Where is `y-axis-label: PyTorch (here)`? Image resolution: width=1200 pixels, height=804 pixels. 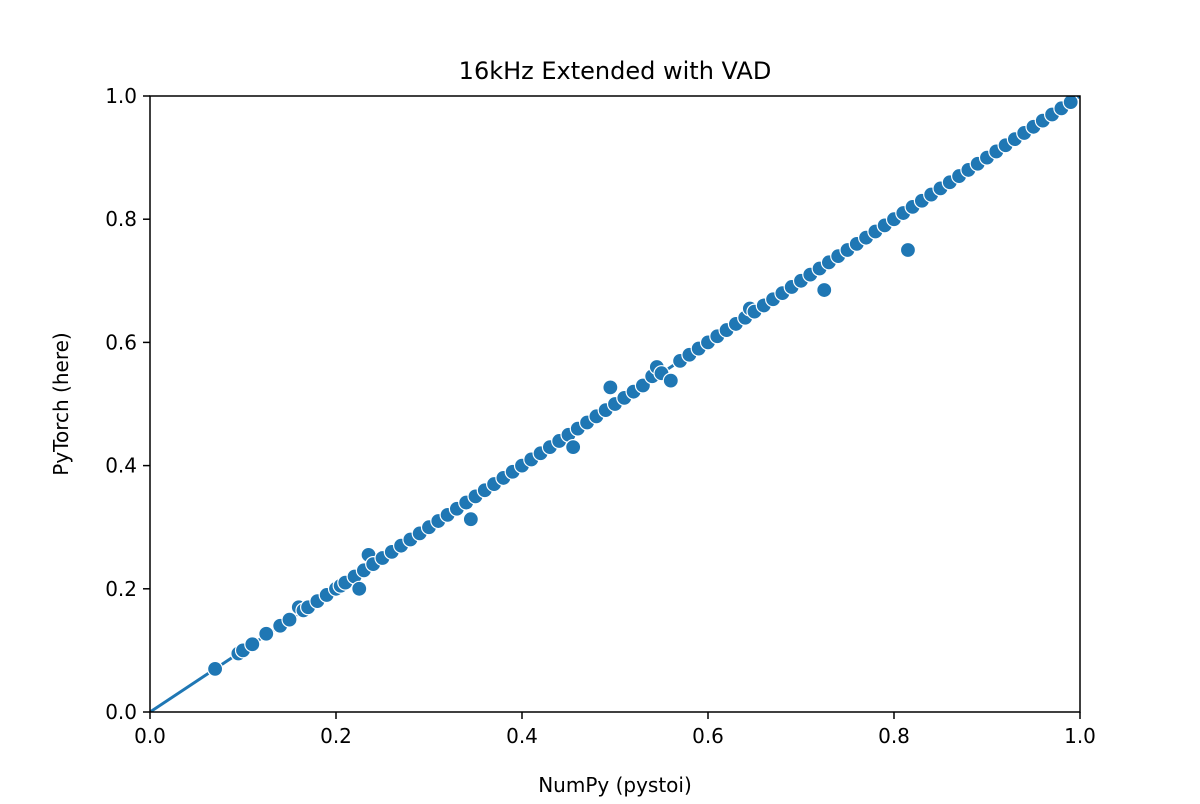
y-axis-label: PyTorch (here) is located at coordinates (61, 403).